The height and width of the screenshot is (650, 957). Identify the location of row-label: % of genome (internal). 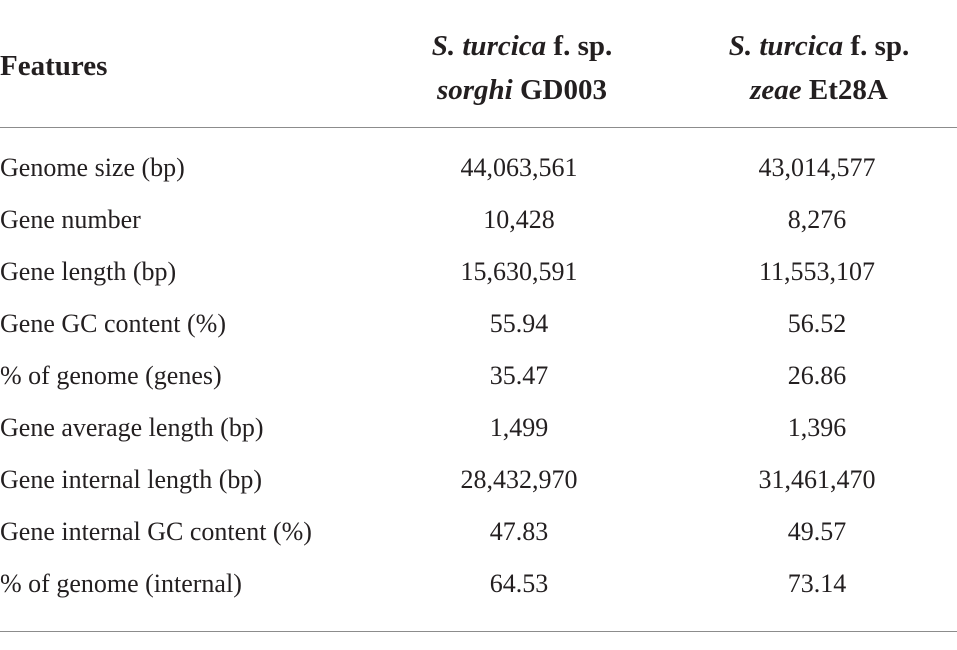
(121, 583).